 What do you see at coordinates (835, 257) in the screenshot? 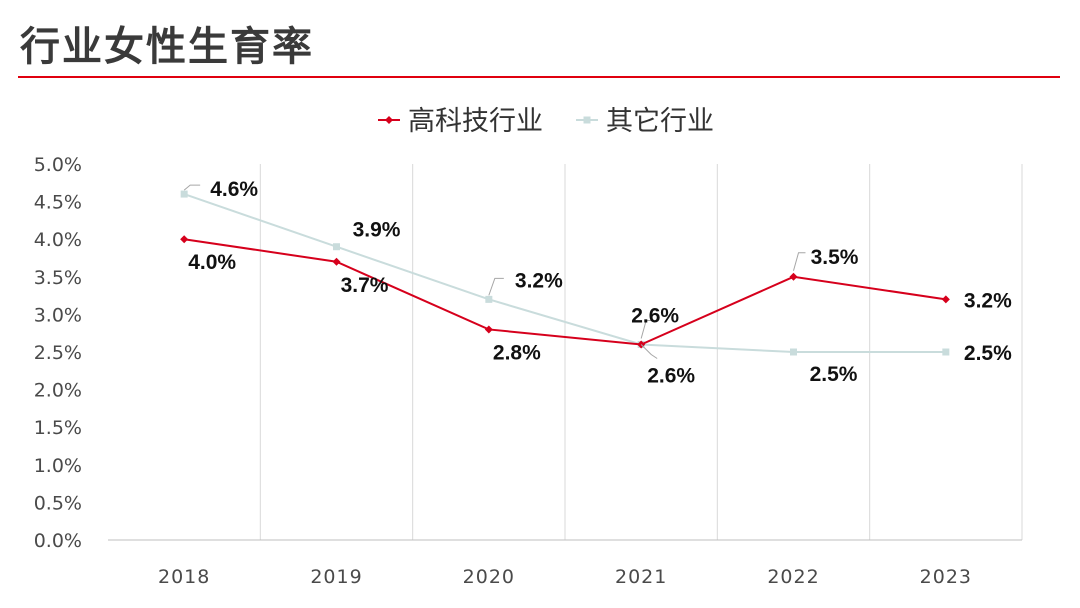
I see `data-label: 3.5%` at bounding box center [835, 257].